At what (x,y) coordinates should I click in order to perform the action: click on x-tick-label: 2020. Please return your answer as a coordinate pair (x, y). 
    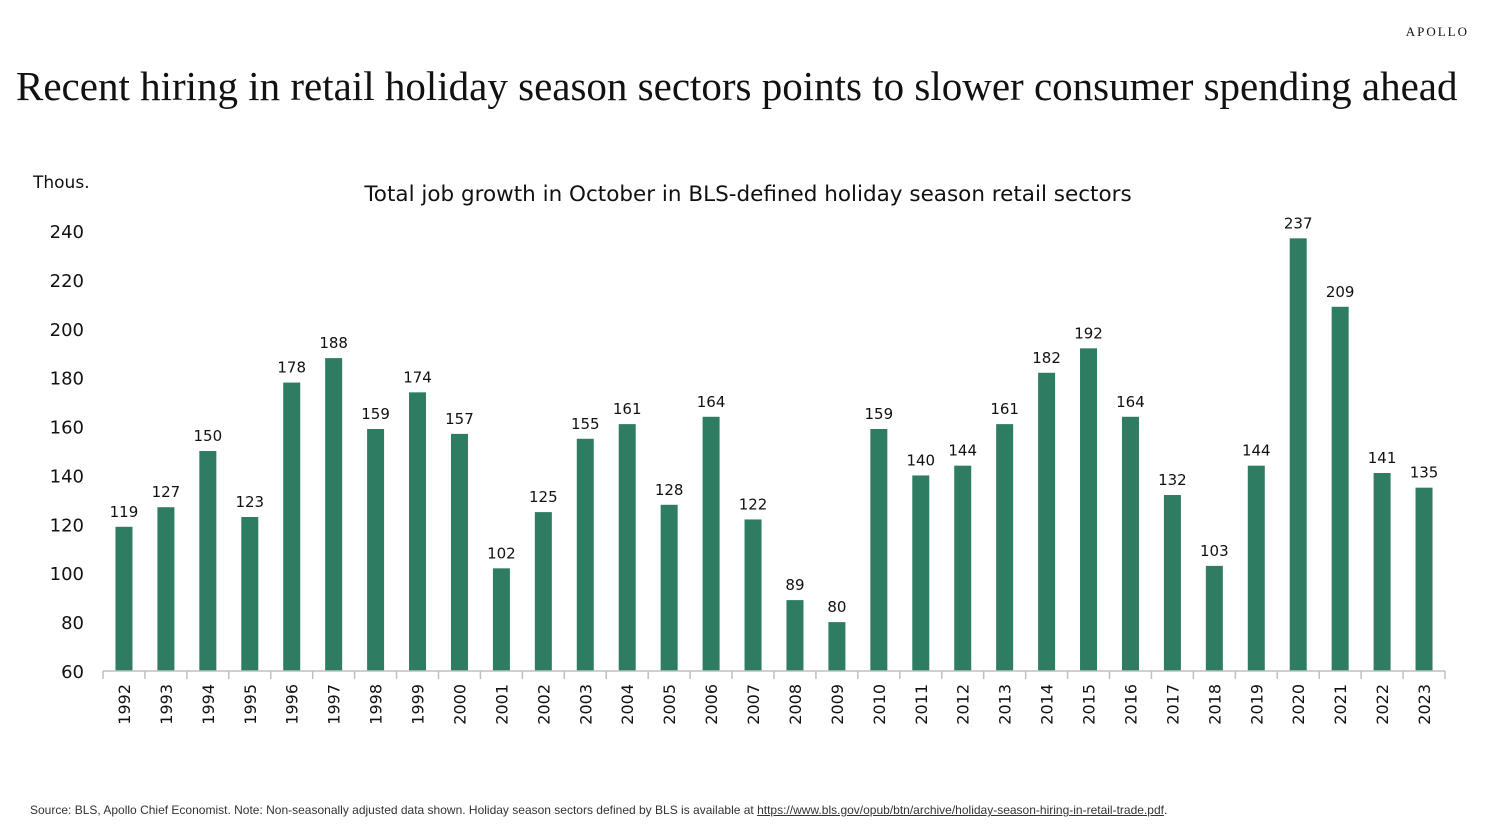
    Looking at the image, I should click on (1298, 704).